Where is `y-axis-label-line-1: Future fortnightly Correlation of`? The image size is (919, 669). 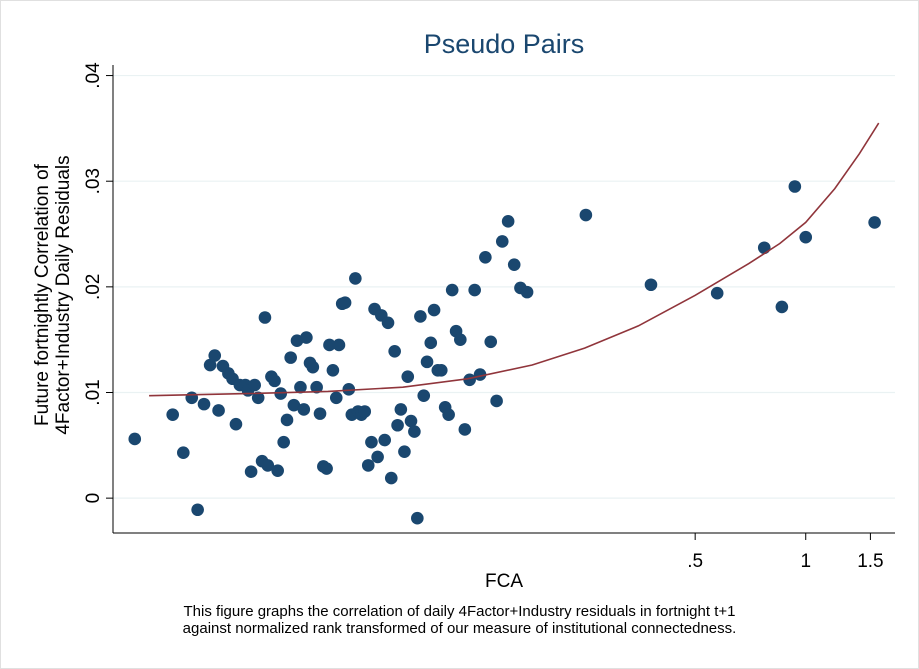
y-axis-label-line-1: Future fortnightly Correlation of is located at coordinates (42, 294).